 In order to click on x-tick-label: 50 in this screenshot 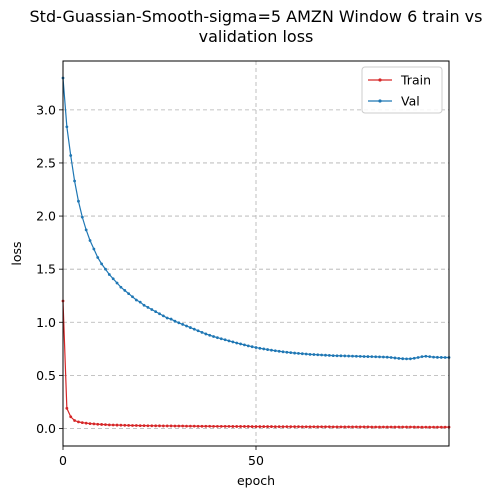, I will do `click(256, 460)`.